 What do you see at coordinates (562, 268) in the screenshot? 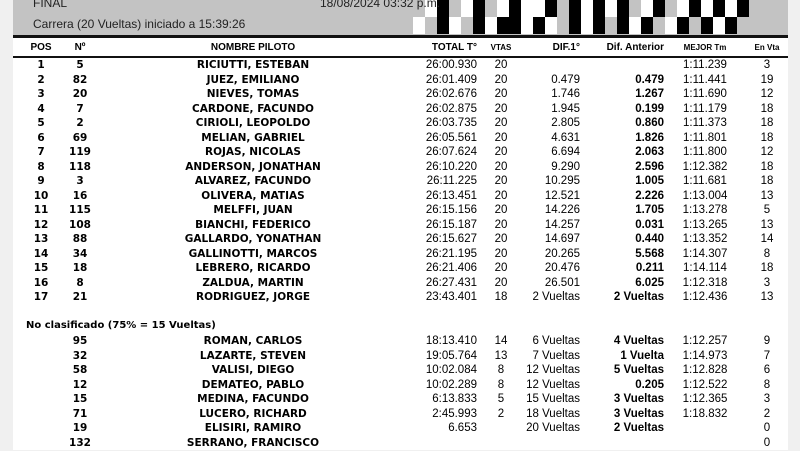
I see `cell-gap-first: 20.476` at bounding box center [562, 268].